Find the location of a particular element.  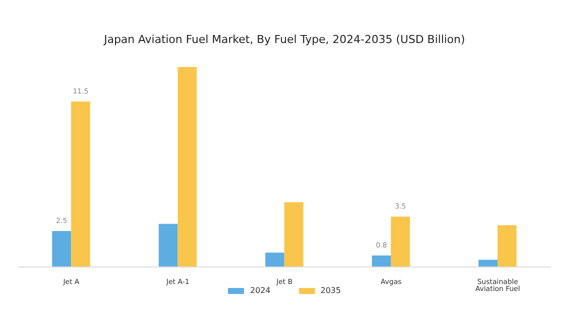

chart-title: Japan Aviation Fuel Market, By Fuel Type, 2024-2035 (USD Billion) is located at coordinates (284, 39).